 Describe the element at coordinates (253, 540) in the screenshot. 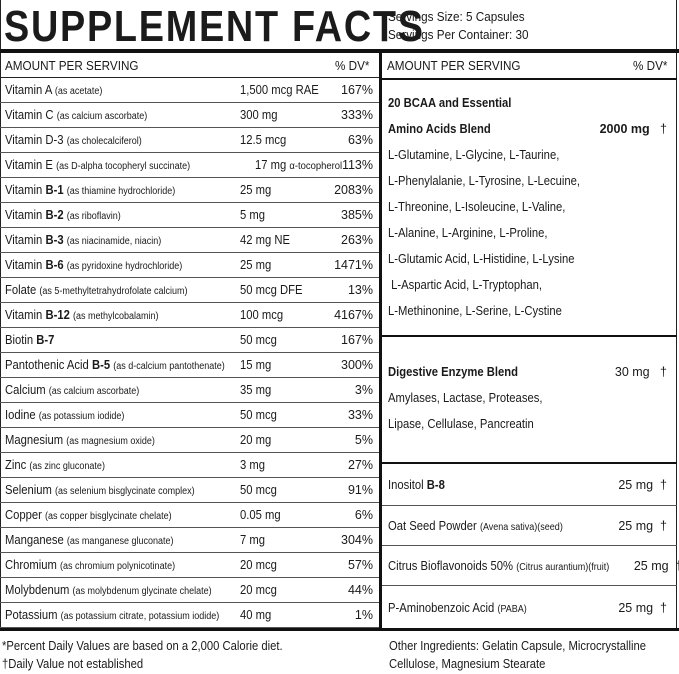

I see `nutrient-amount: 7 mg` at that location.